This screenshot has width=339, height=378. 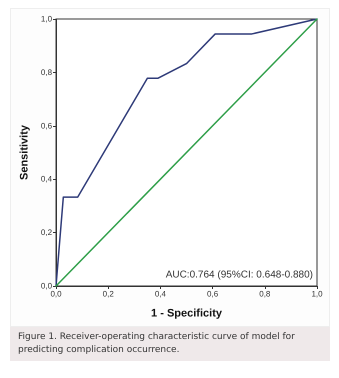 What do you see at coordinates (46, 233) in the screenshot?
I see `y-tick-label: 0,2` at bounding box center [46, 233].